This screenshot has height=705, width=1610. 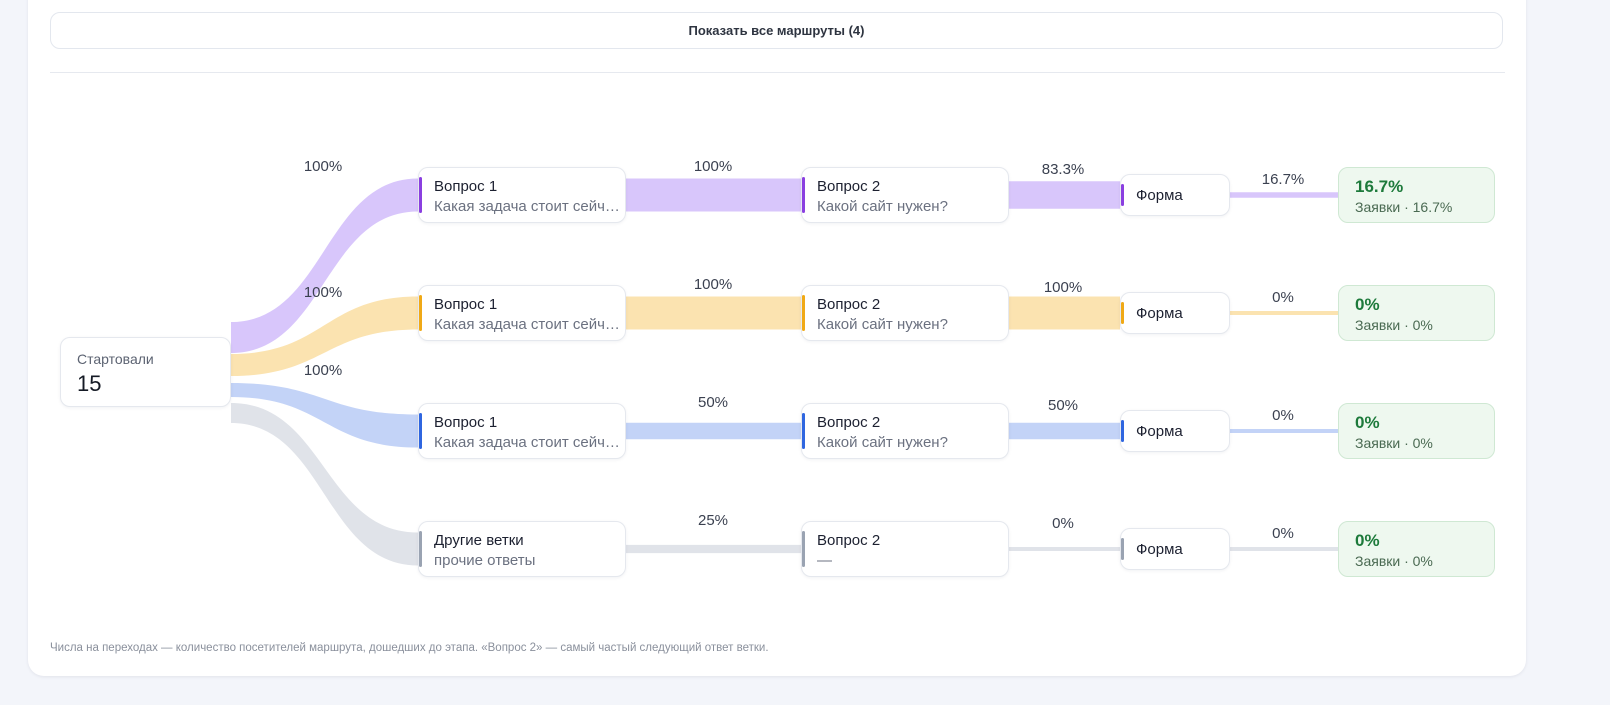 I want to click on start-transition-label-2: 100%, so click(x=323, y=292).